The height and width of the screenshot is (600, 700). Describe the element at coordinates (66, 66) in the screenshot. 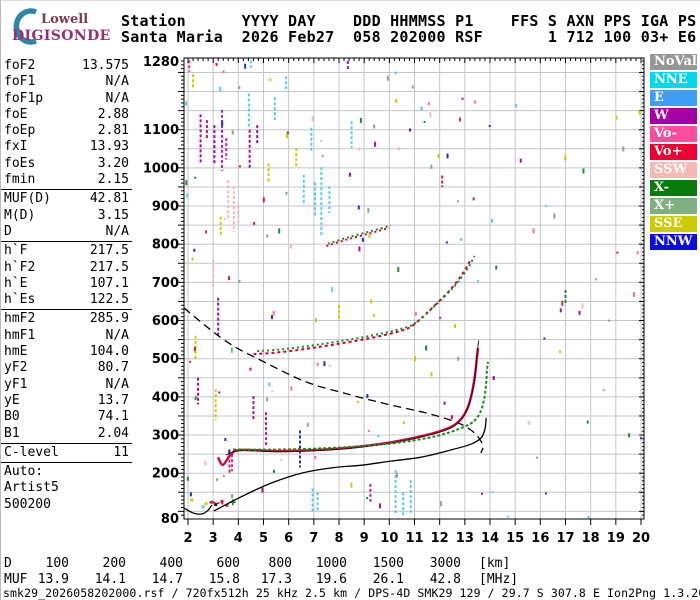

I see `param-row: foF2 13.575` at that location.